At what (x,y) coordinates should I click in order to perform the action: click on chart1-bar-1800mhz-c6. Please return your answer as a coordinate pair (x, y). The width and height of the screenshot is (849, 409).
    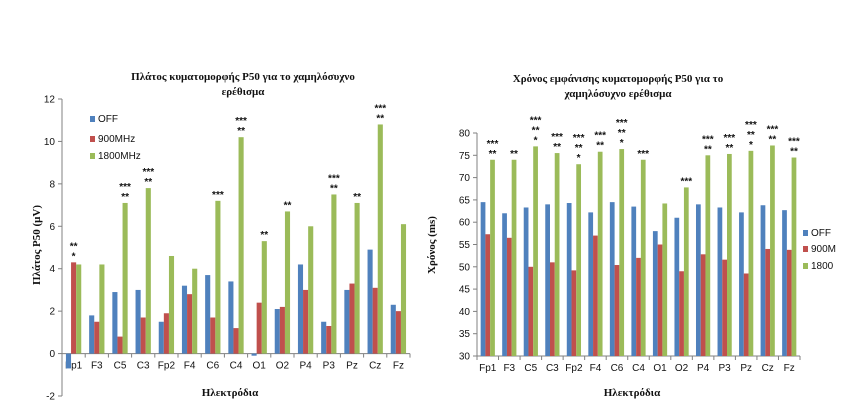
    Looking at the image, I should click on (218, 277).